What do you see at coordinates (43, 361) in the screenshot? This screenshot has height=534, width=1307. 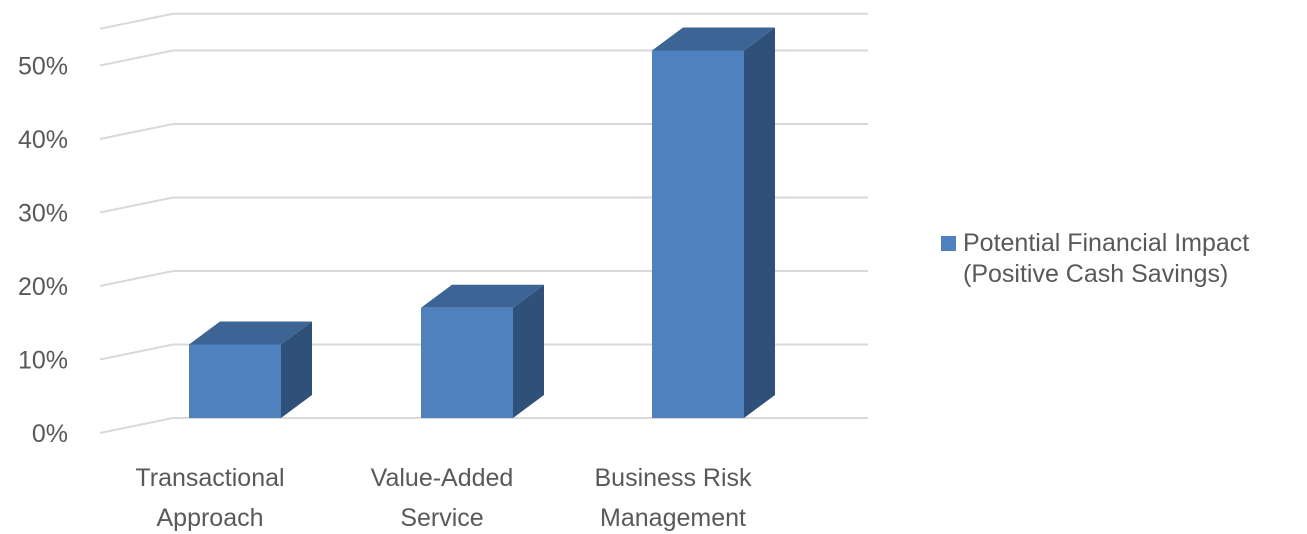 I see `y-tick-label: 10%` at bounding box center [43, 361].